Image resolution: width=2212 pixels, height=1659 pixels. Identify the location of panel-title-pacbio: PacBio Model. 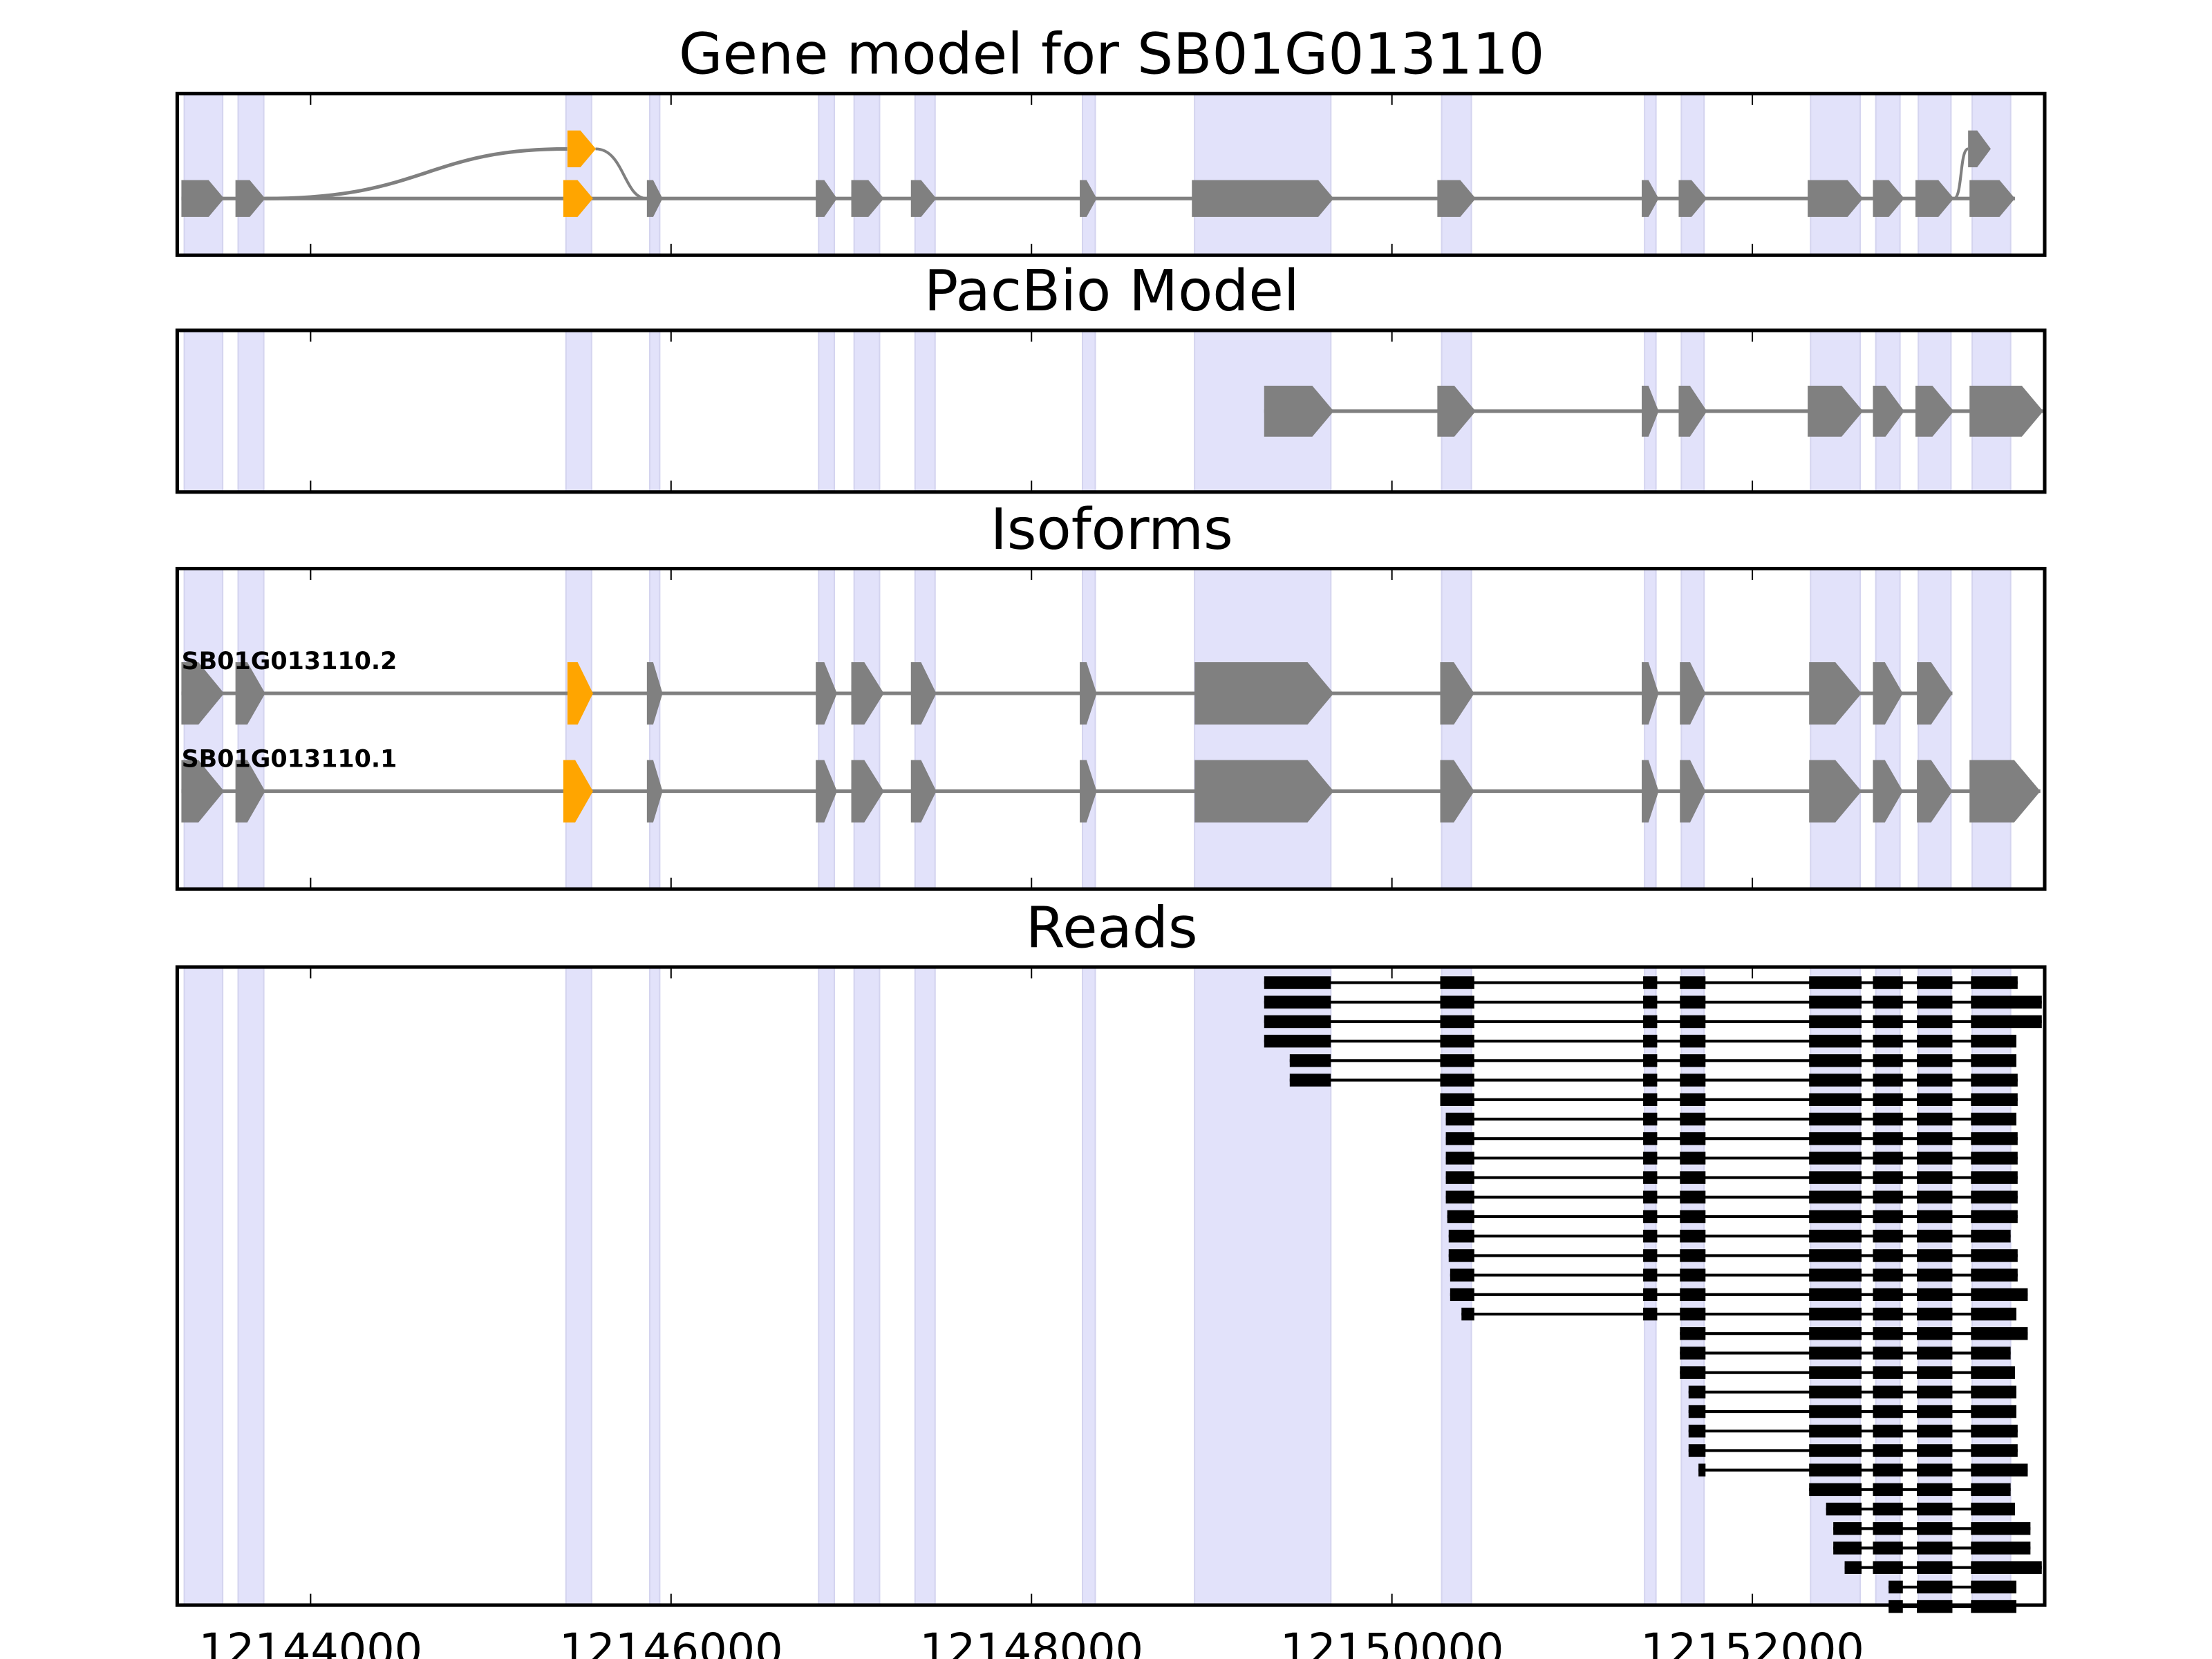
(1112, 291).